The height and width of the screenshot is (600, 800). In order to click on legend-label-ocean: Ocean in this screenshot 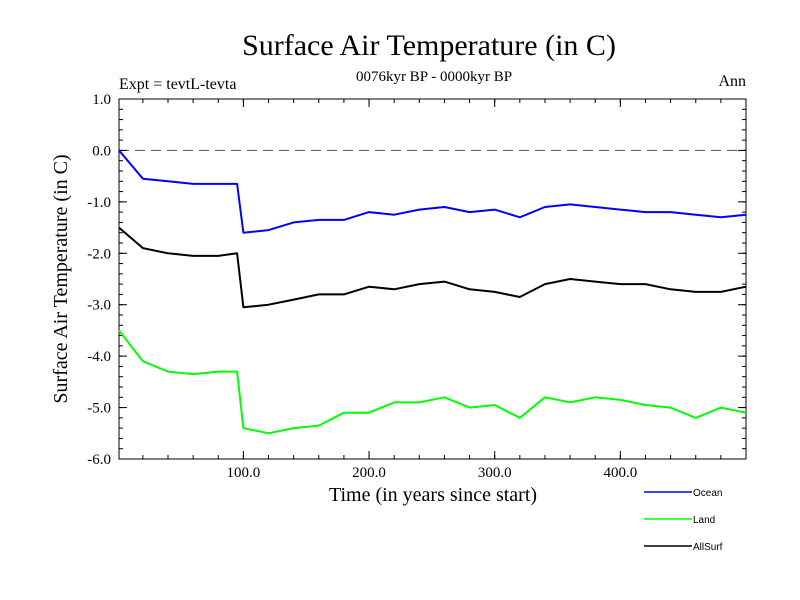, I will do `click(707, 493)`.